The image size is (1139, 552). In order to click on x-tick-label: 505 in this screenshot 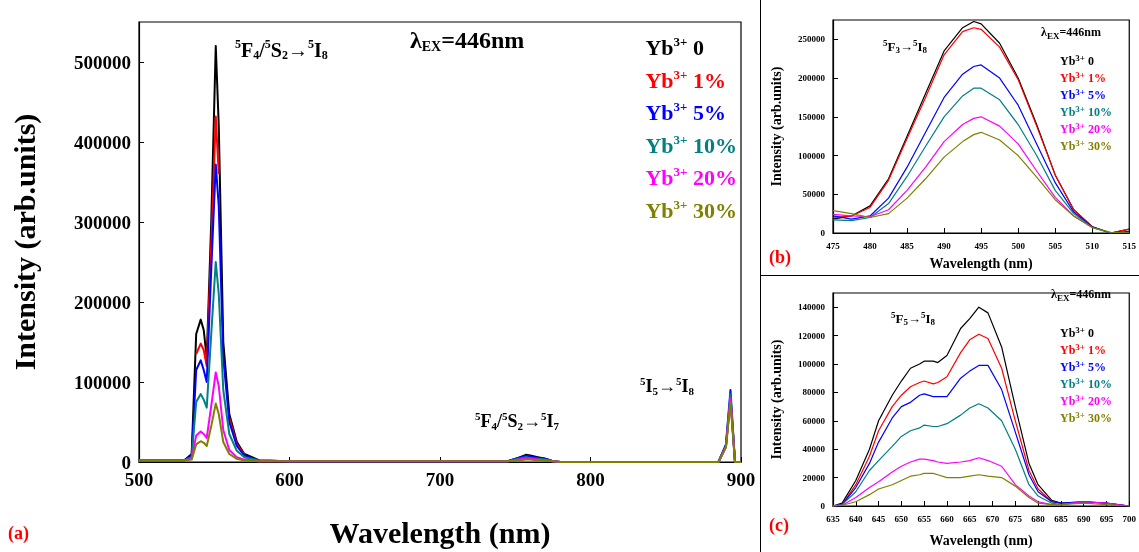, I will do `click(1055, 245)`.